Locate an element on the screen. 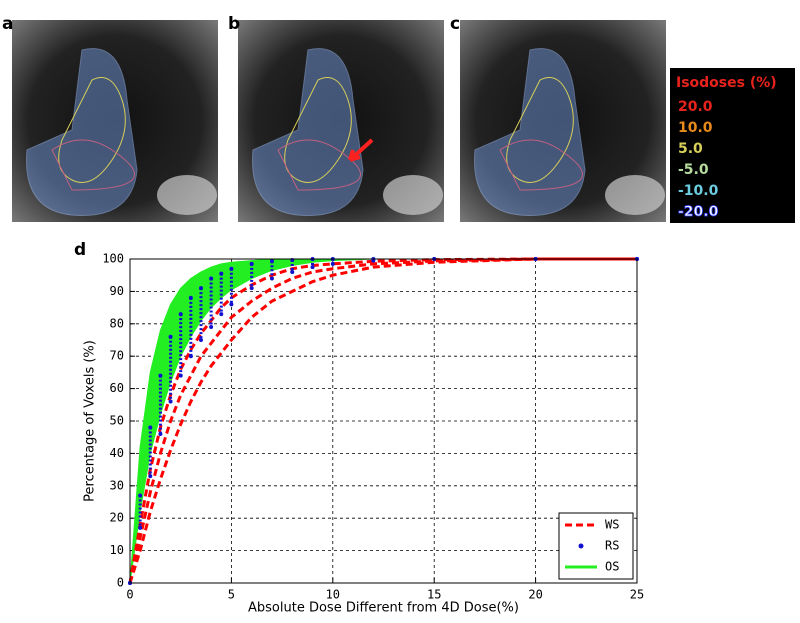 The height and width of the screenshot is (623, 800). x-tick-label: 15 is located at coordinates (434, 595).